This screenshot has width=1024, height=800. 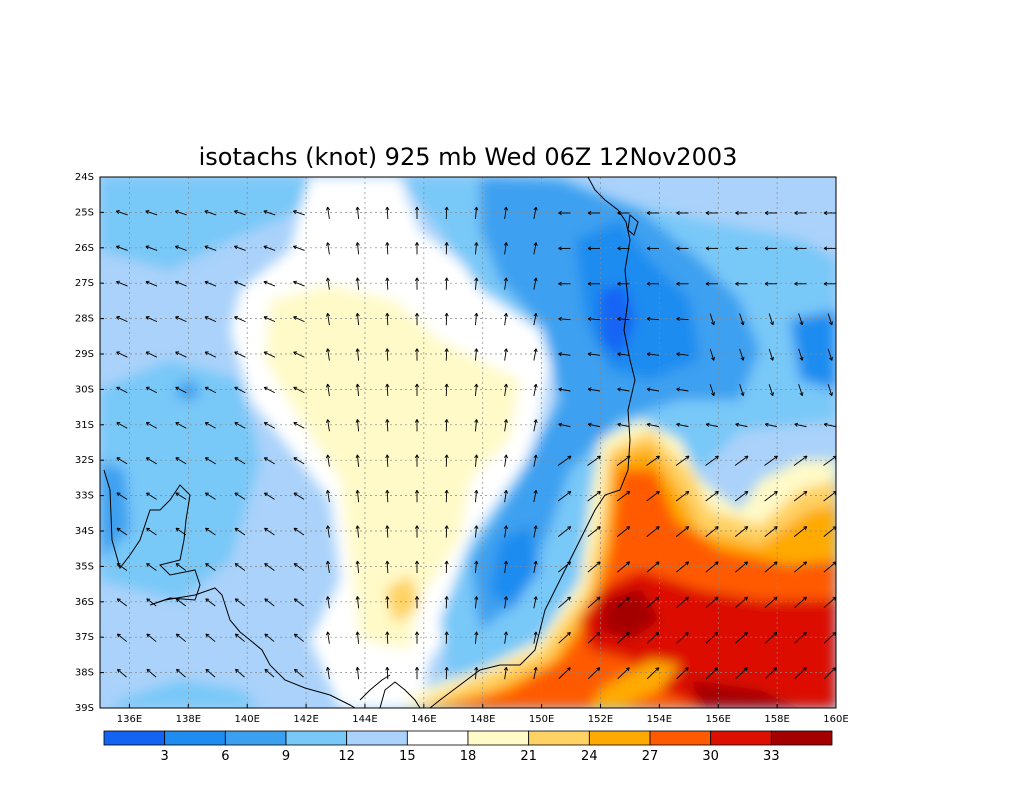 What do you see at coordinates (84, 319) in the screenshot?
I see `lat-label: 28S` at bounding box center [84, 319].